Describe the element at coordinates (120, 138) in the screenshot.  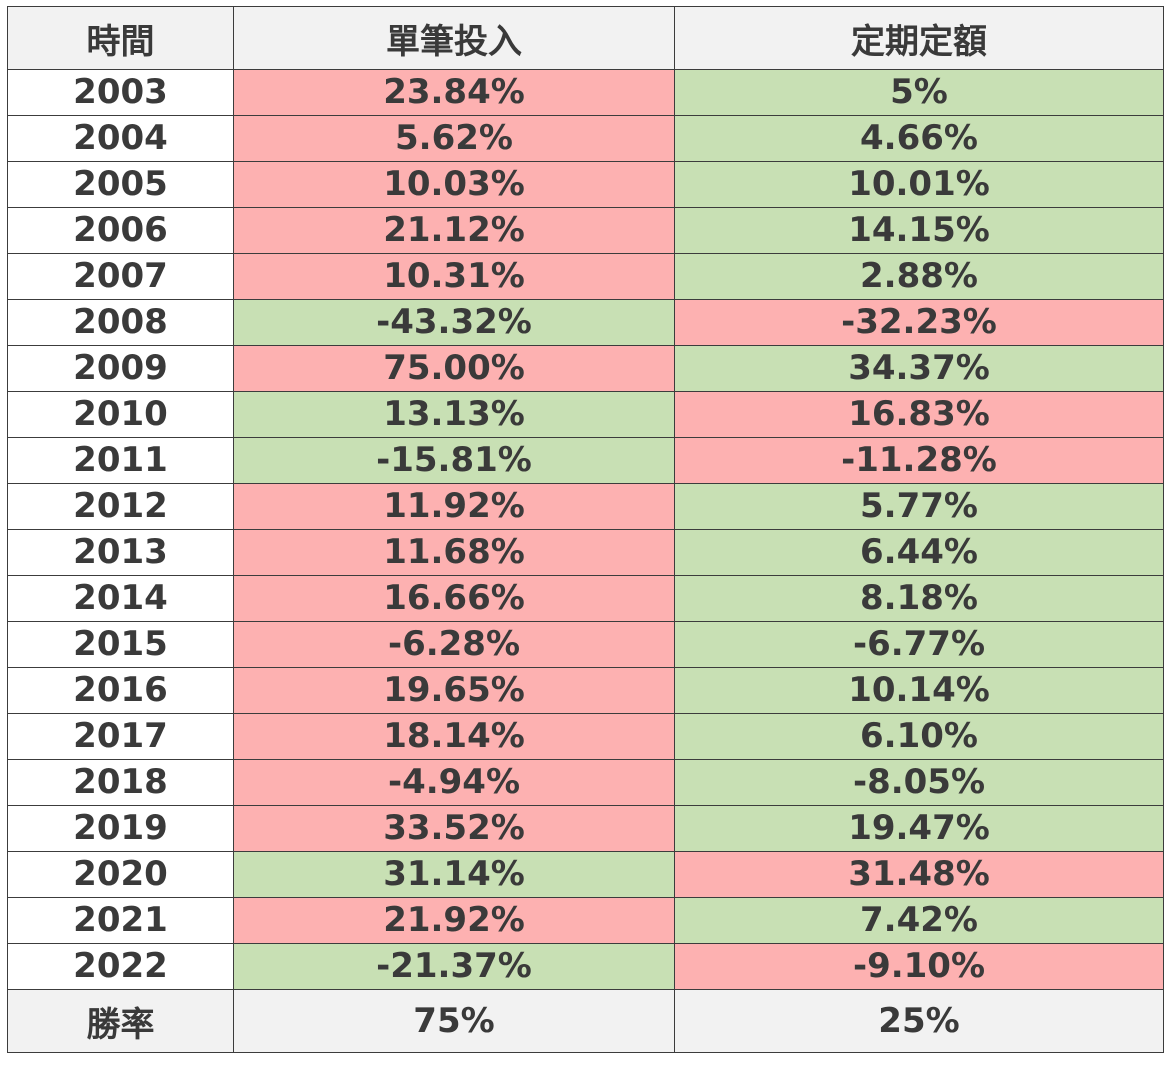
I see `year-cell: 2004` at that location.